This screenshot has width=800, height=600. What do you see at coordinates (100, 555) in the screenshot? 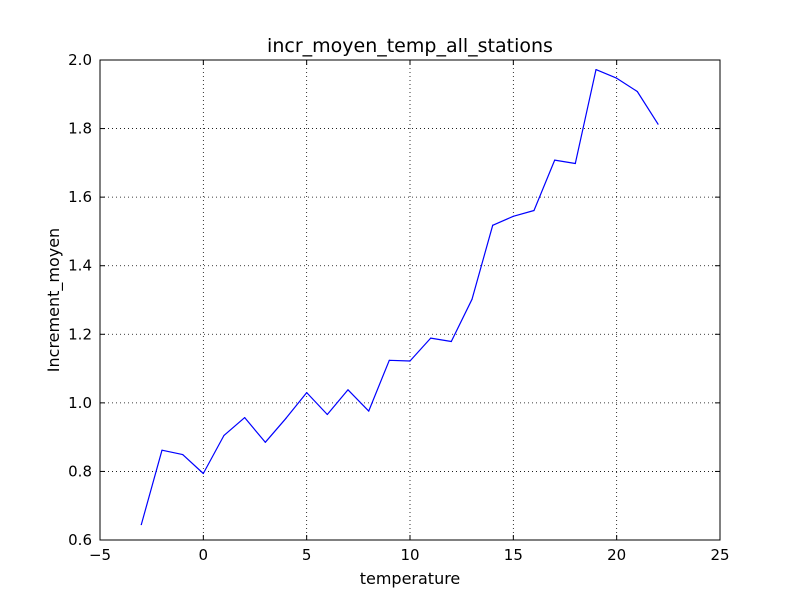
I see `x-tick-label: −5` at bounding box center [100, 555].